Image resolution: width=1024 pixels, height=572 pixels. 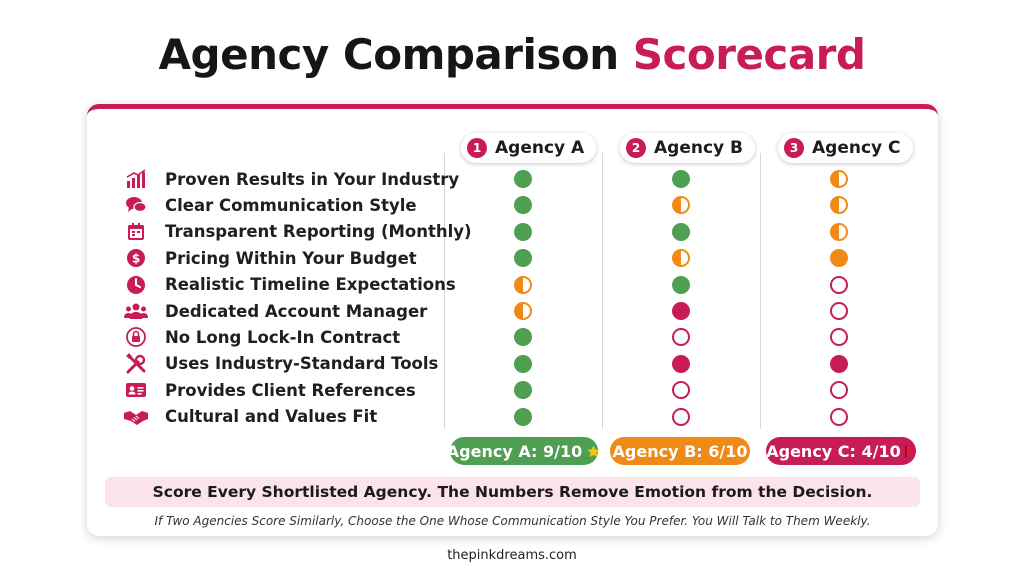 What do you see at coordinates (593, 451) in the screenshot?
I see `star-icon` at bounding box center [593, 451].